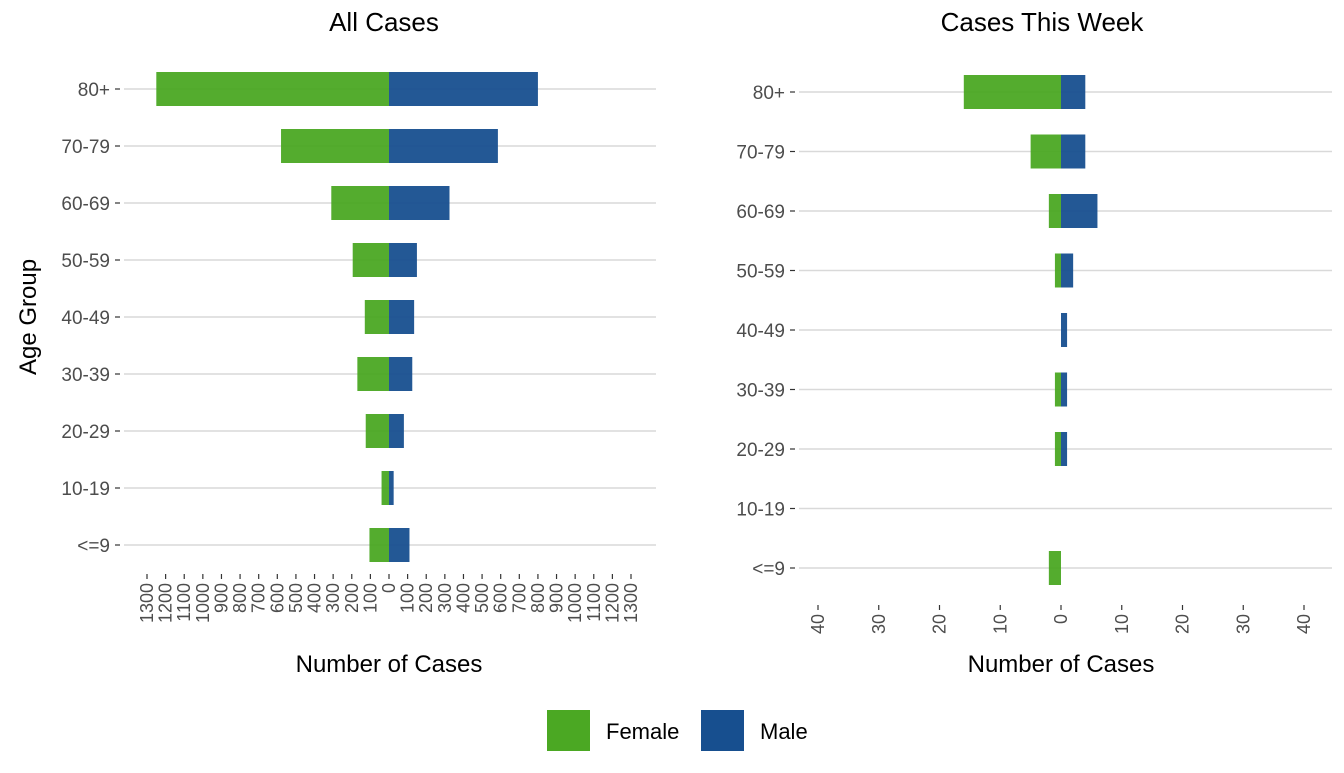 The image size is (1344, 773). I want to click on legend-label-male: Male, so click(784, 731).